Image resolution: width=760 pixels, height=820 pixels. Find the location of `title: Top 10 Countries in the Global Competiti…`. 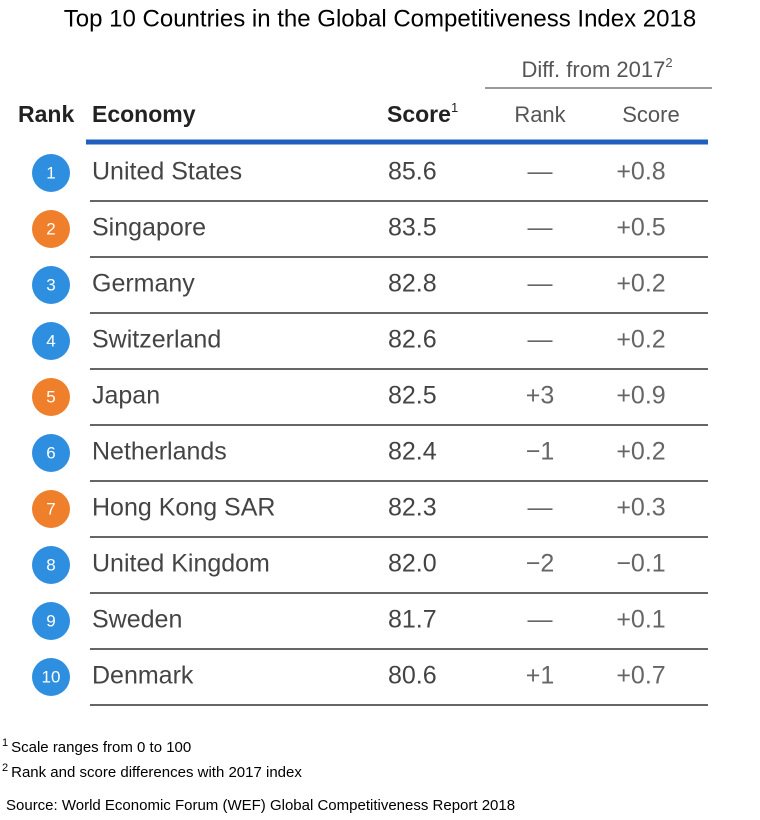

title: Top 10 Countries in the Global Competiti… is located at coordinates (380, 18).